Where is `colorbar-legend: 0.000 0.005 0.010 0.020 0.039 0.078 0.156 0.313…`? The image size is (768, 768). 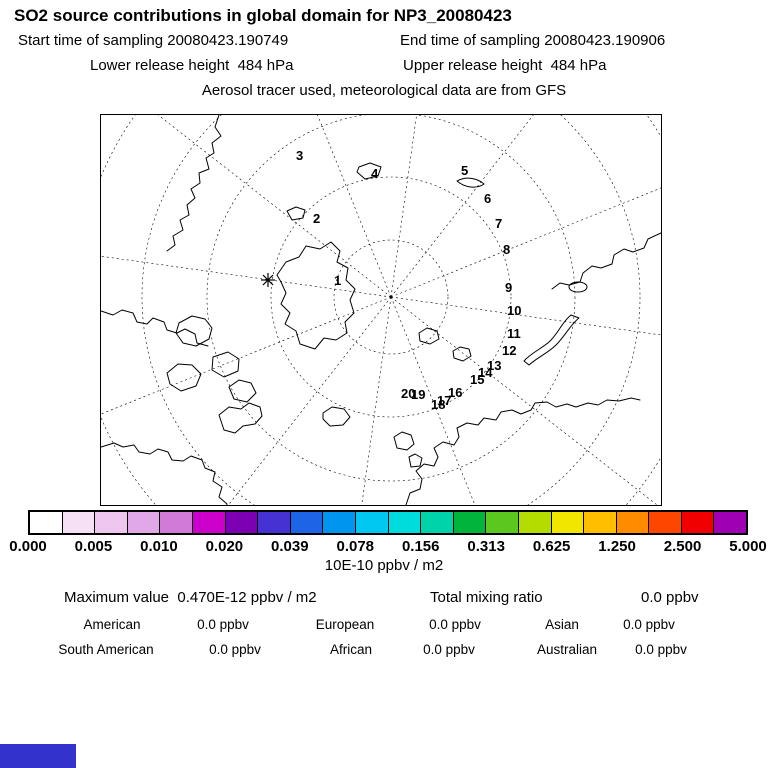 colorbar-legend: 0.000 0.005 0.010 0.020 0.039 0.078 0.156 0.313… is located at coordinates (388, 533).